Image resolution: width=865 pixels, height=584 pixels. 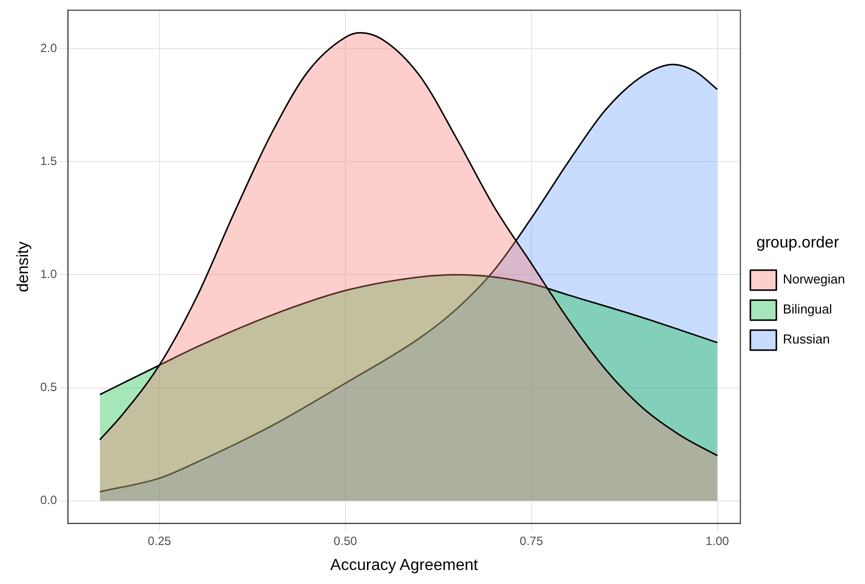 What do you see at coordinates (49, 500) in the screenshot?
I see `y-tick-label: 0.0` at bounding box center [49, 500].